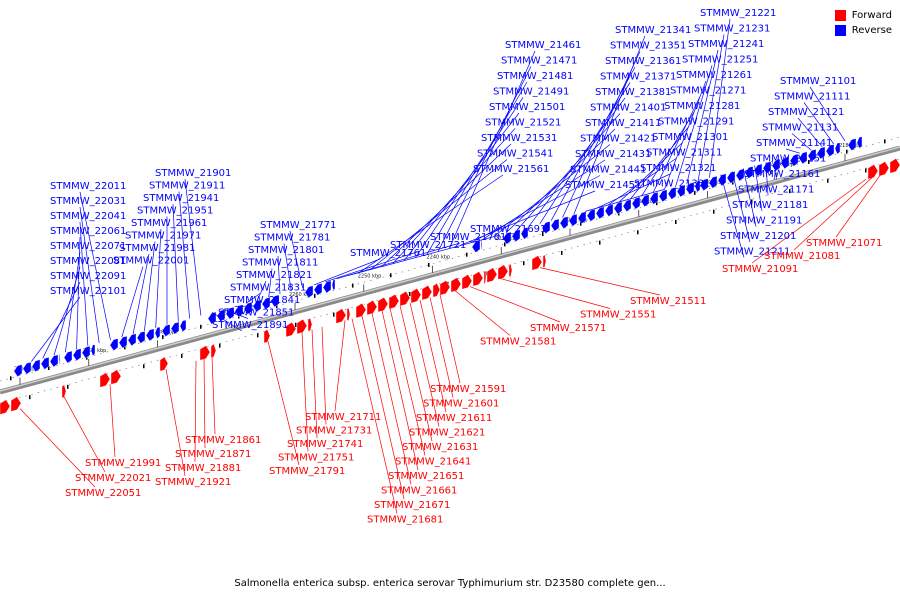 The height and width of the screenshot is (600, 900). I want to click on gene-label: STMMW_21191, so click(764, 221).